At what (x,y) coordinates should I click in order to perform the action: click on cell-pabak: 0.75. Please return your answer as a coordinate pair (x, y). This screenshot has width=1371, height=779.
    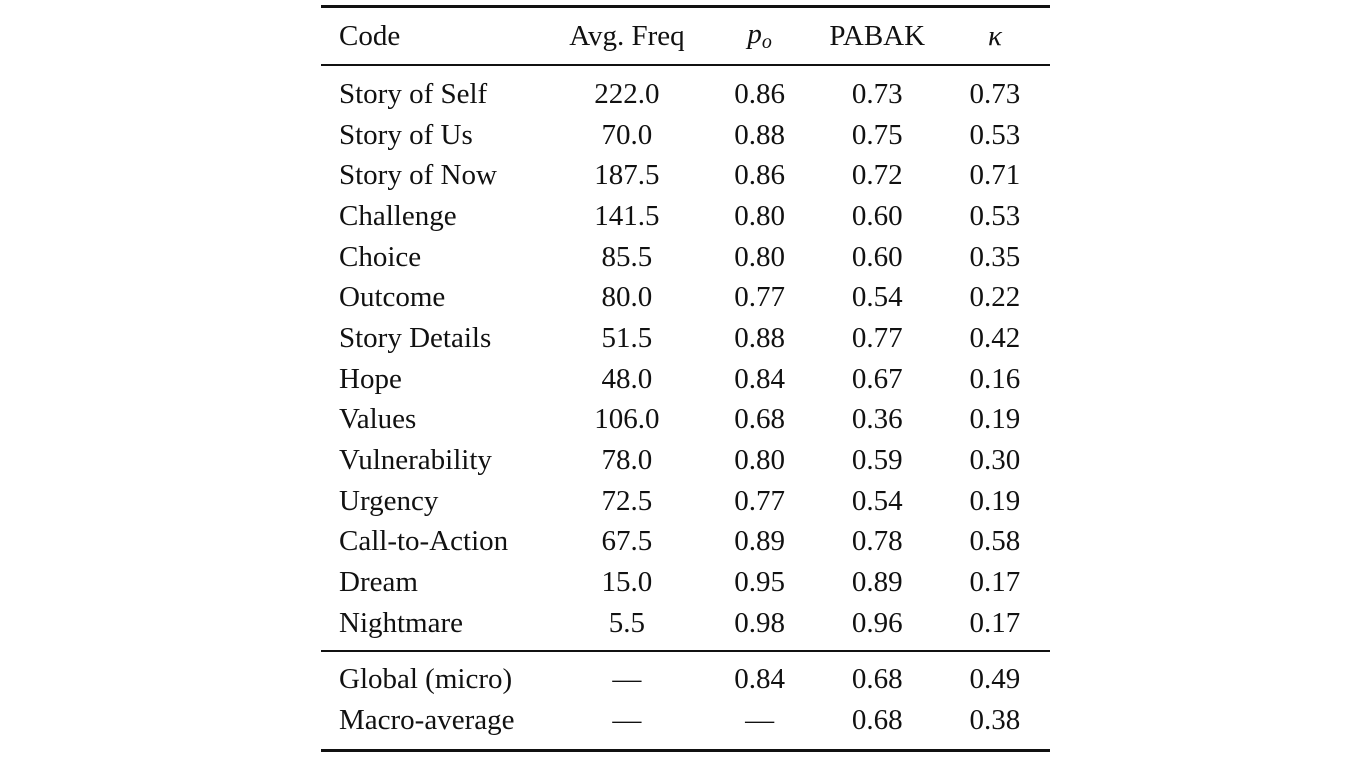
    Looking at the image, I should click on (877, 134).